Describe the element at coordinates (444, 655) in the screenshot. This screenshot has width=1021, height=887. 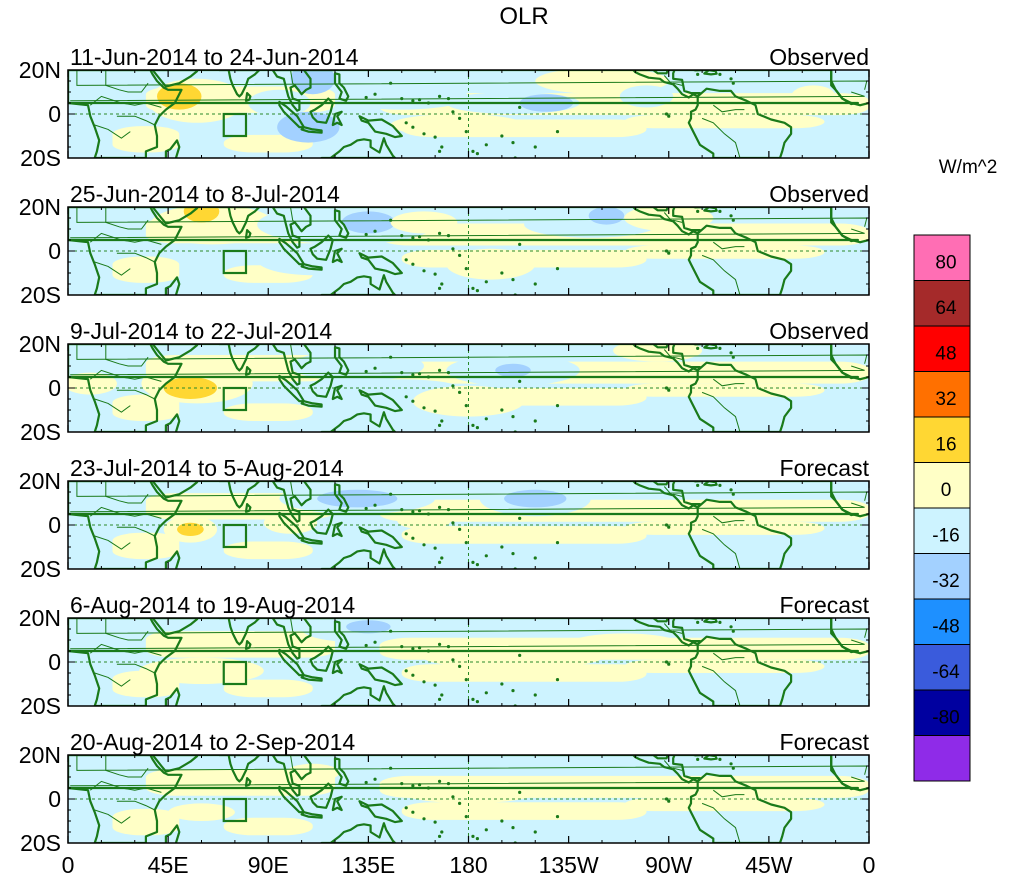
I see `panel: 20N 0 20S 6-Aug-2014 to 19-Aug-2014 Forecast` at that location.